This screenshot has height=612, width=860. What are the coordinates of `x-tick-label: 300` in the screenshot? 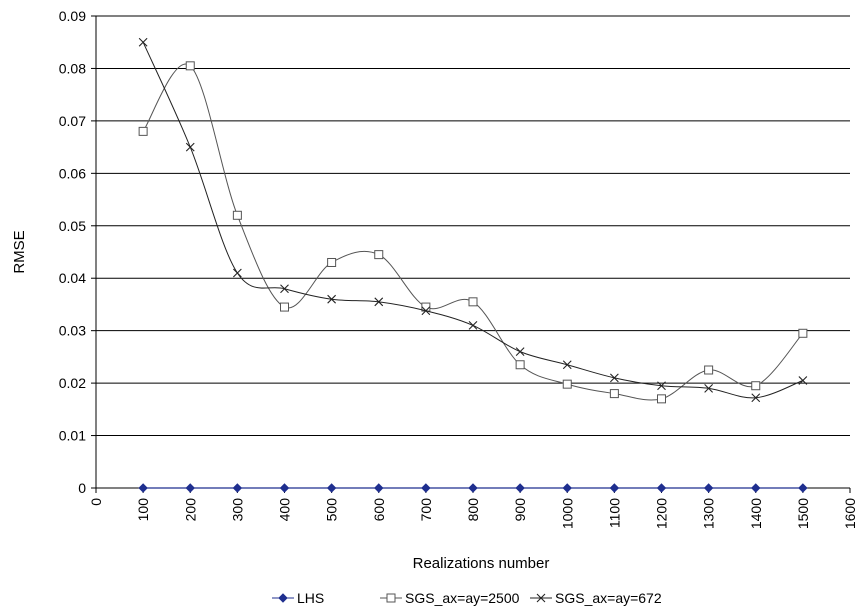 It's located at (237, 510).